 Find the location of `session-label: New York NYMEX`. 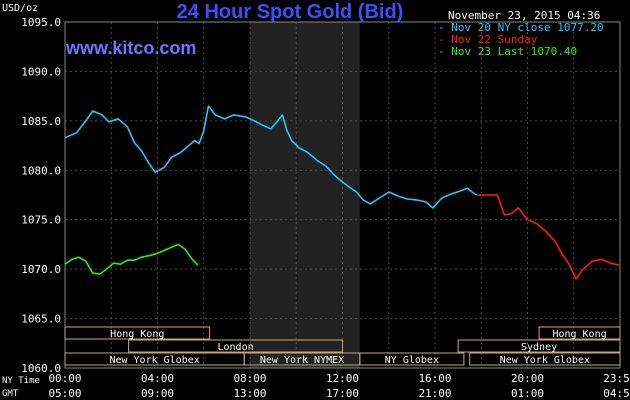

session-label: New York NYMEX is located at coordinates (302, 360).